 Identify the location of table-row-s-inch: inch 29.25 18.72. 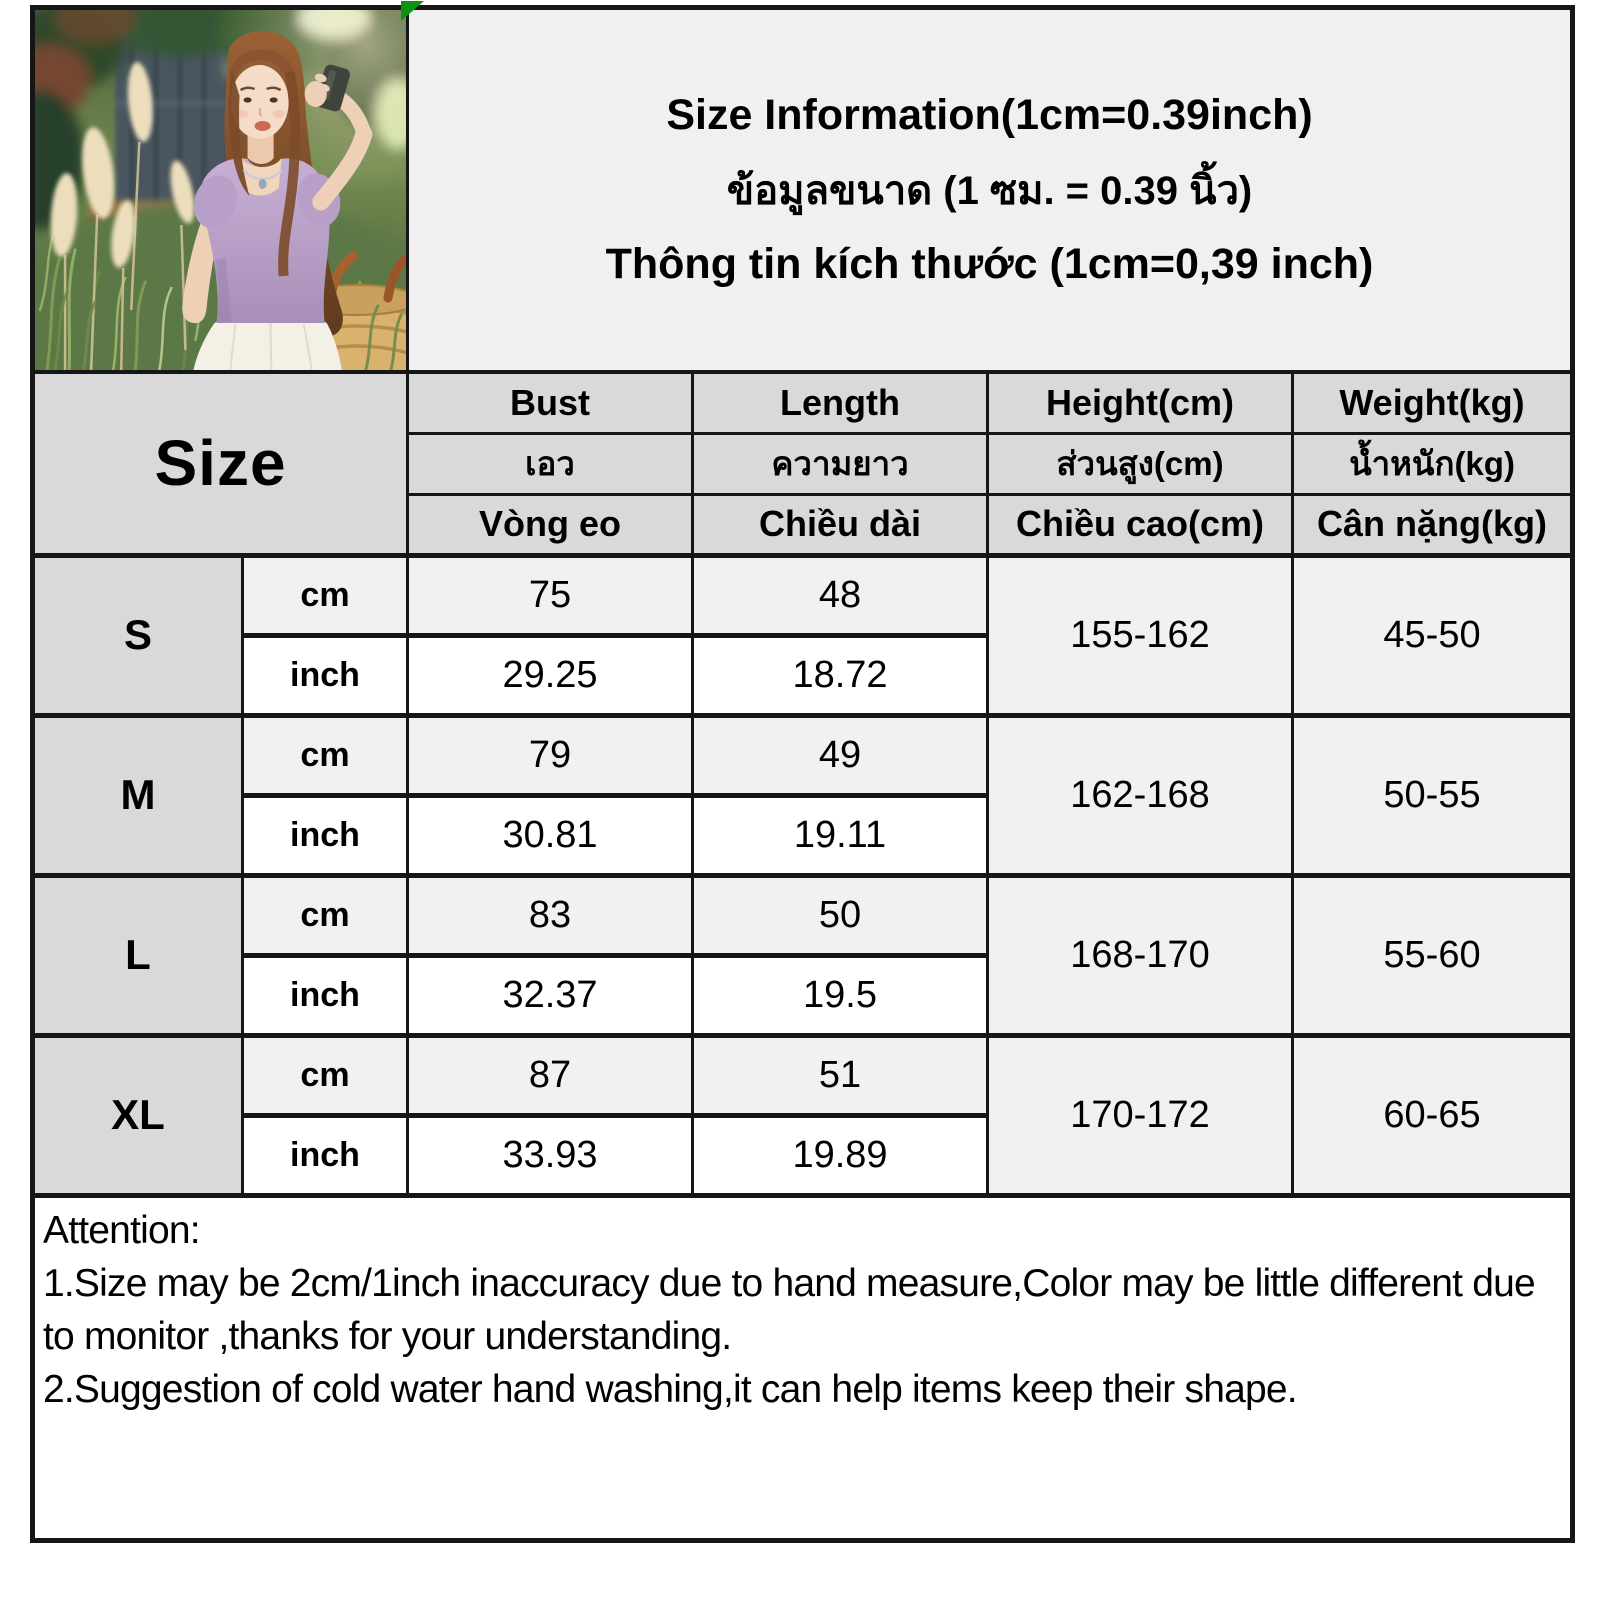
(803, 674).